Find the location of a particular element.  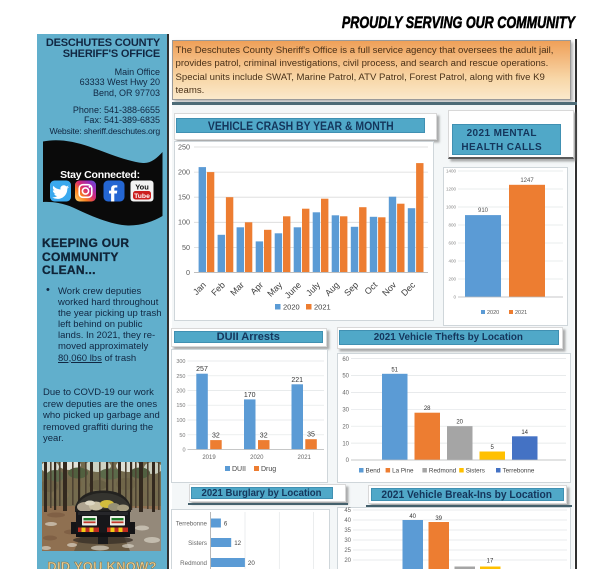

svg-text: 6 is located at coordinates (226, 523).